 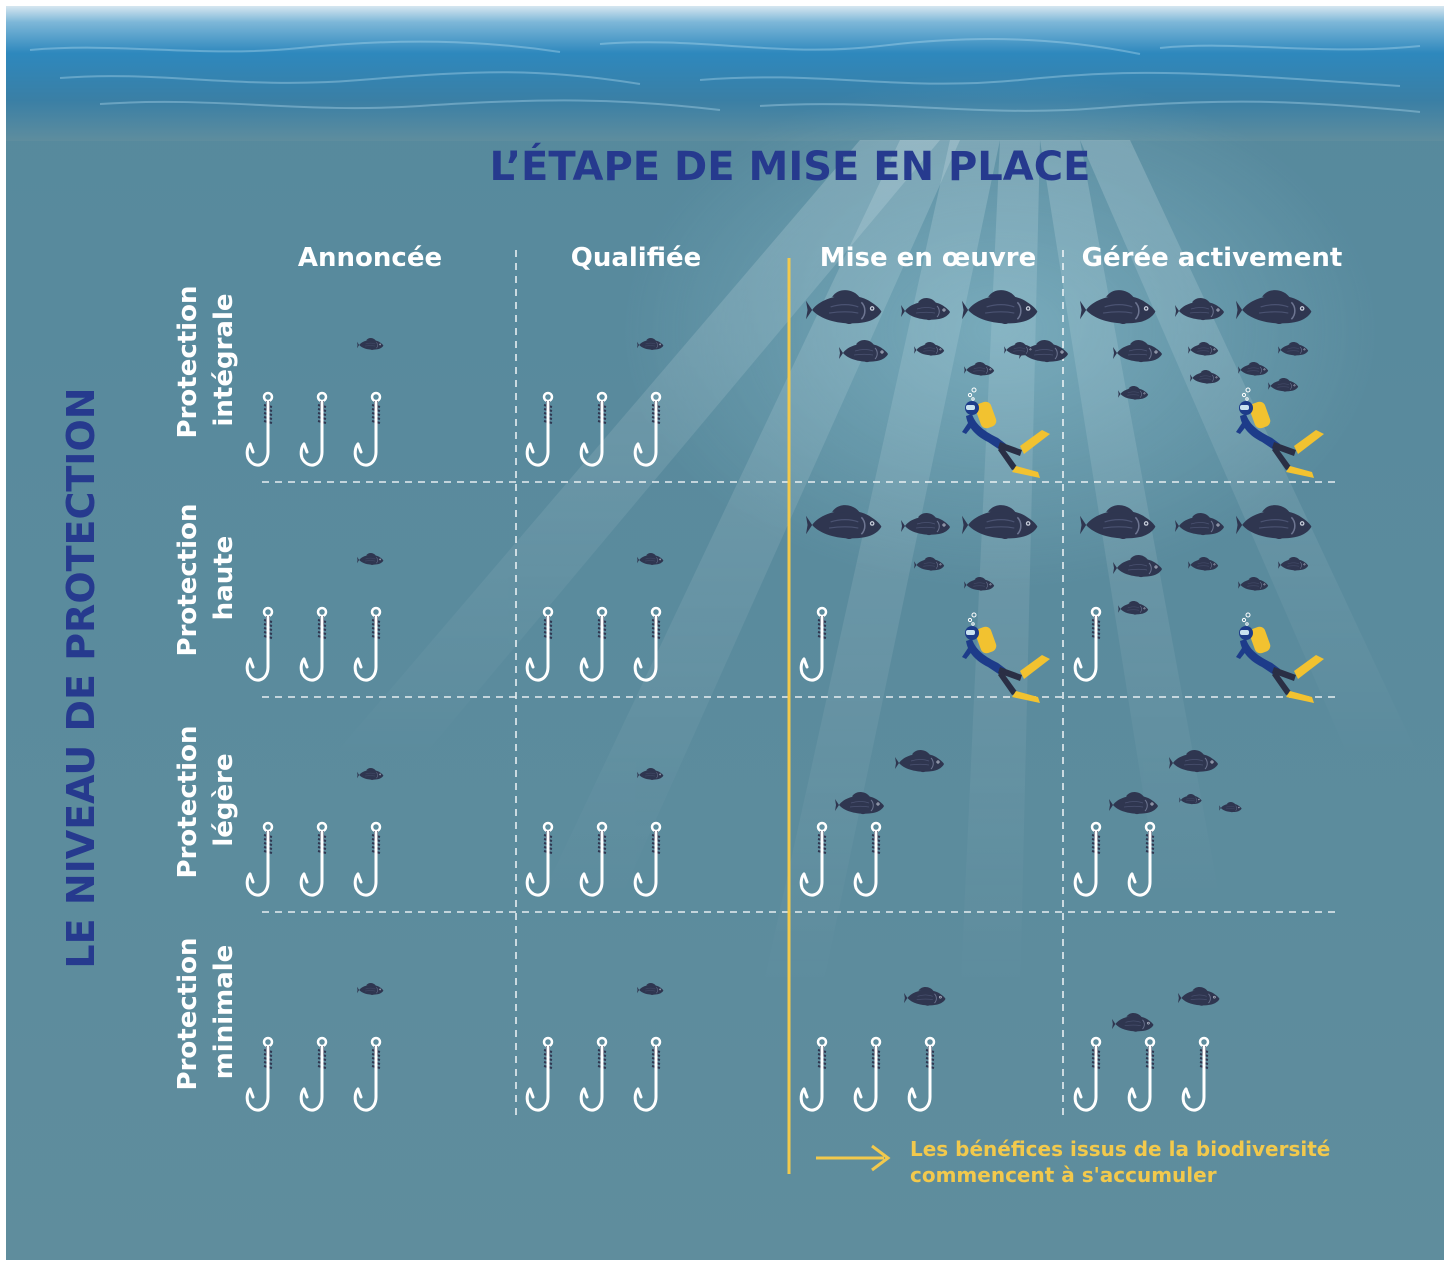 I want to click on row-header-high-line1: Protection, so click(x=188, y=580).